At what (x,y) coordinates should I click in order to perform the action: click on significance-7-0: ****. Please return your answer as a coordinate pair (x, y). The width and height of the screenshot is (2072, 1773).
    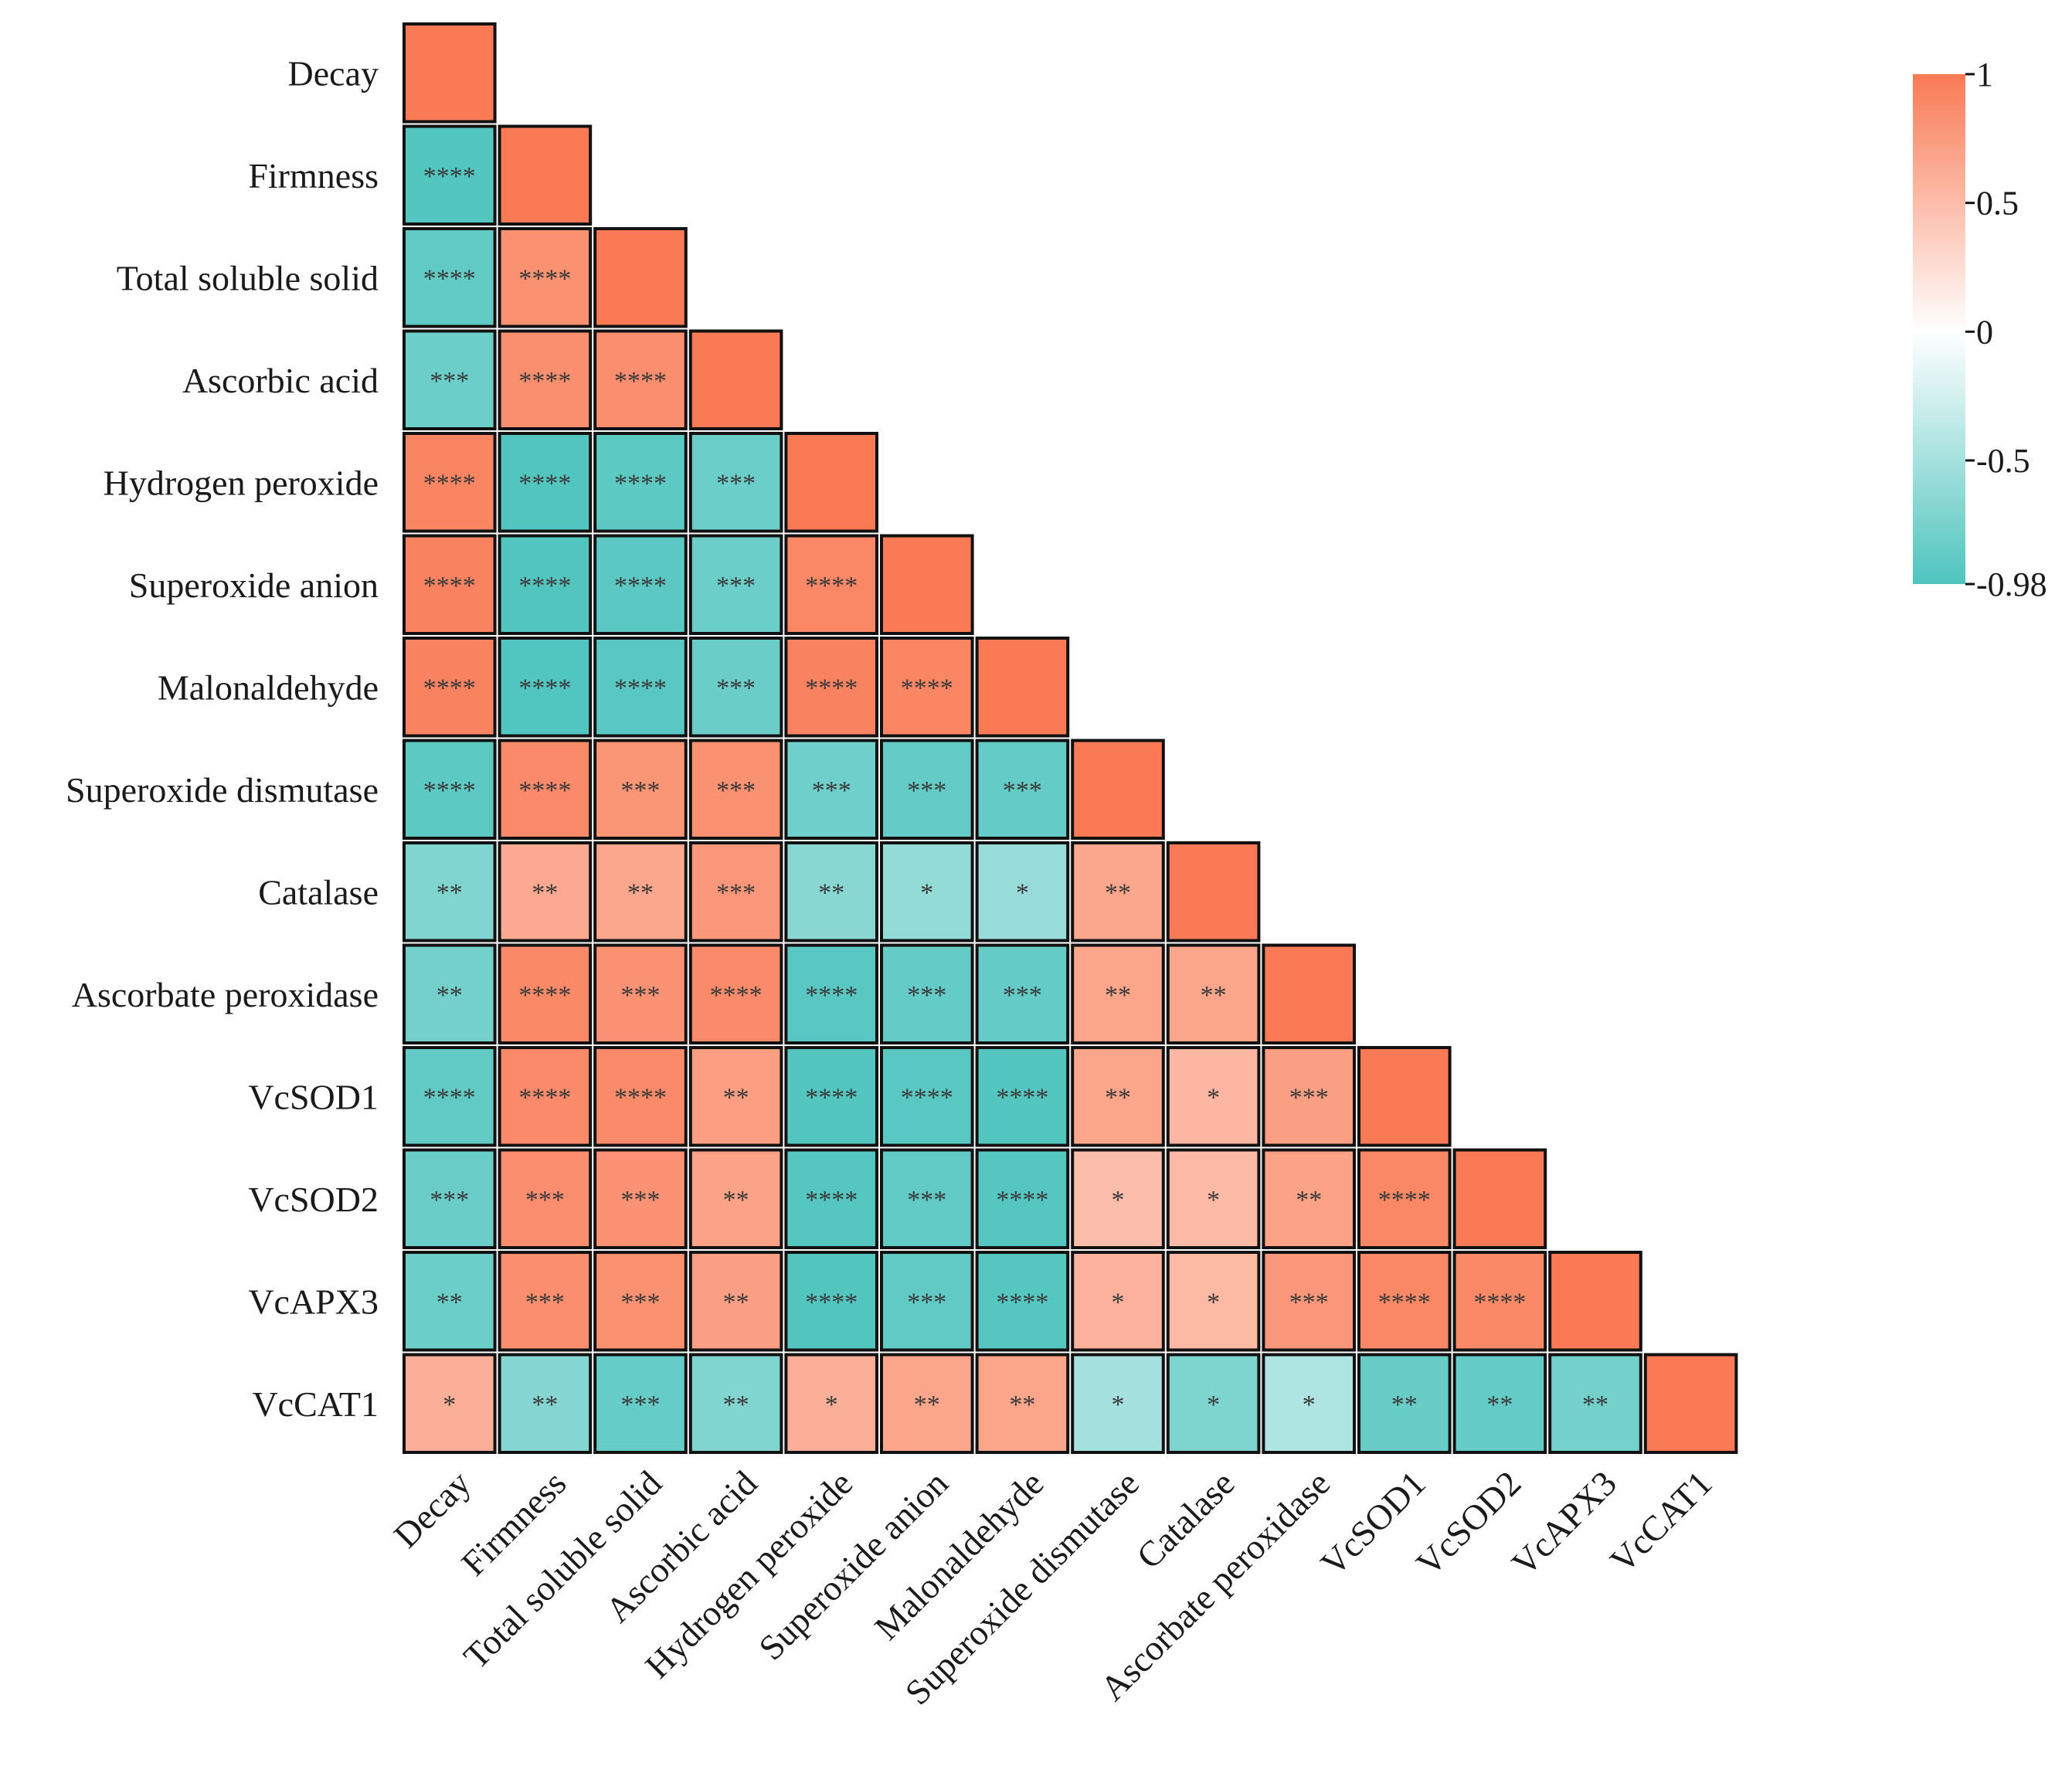
    Looking at the image, I should click on (449, 790).